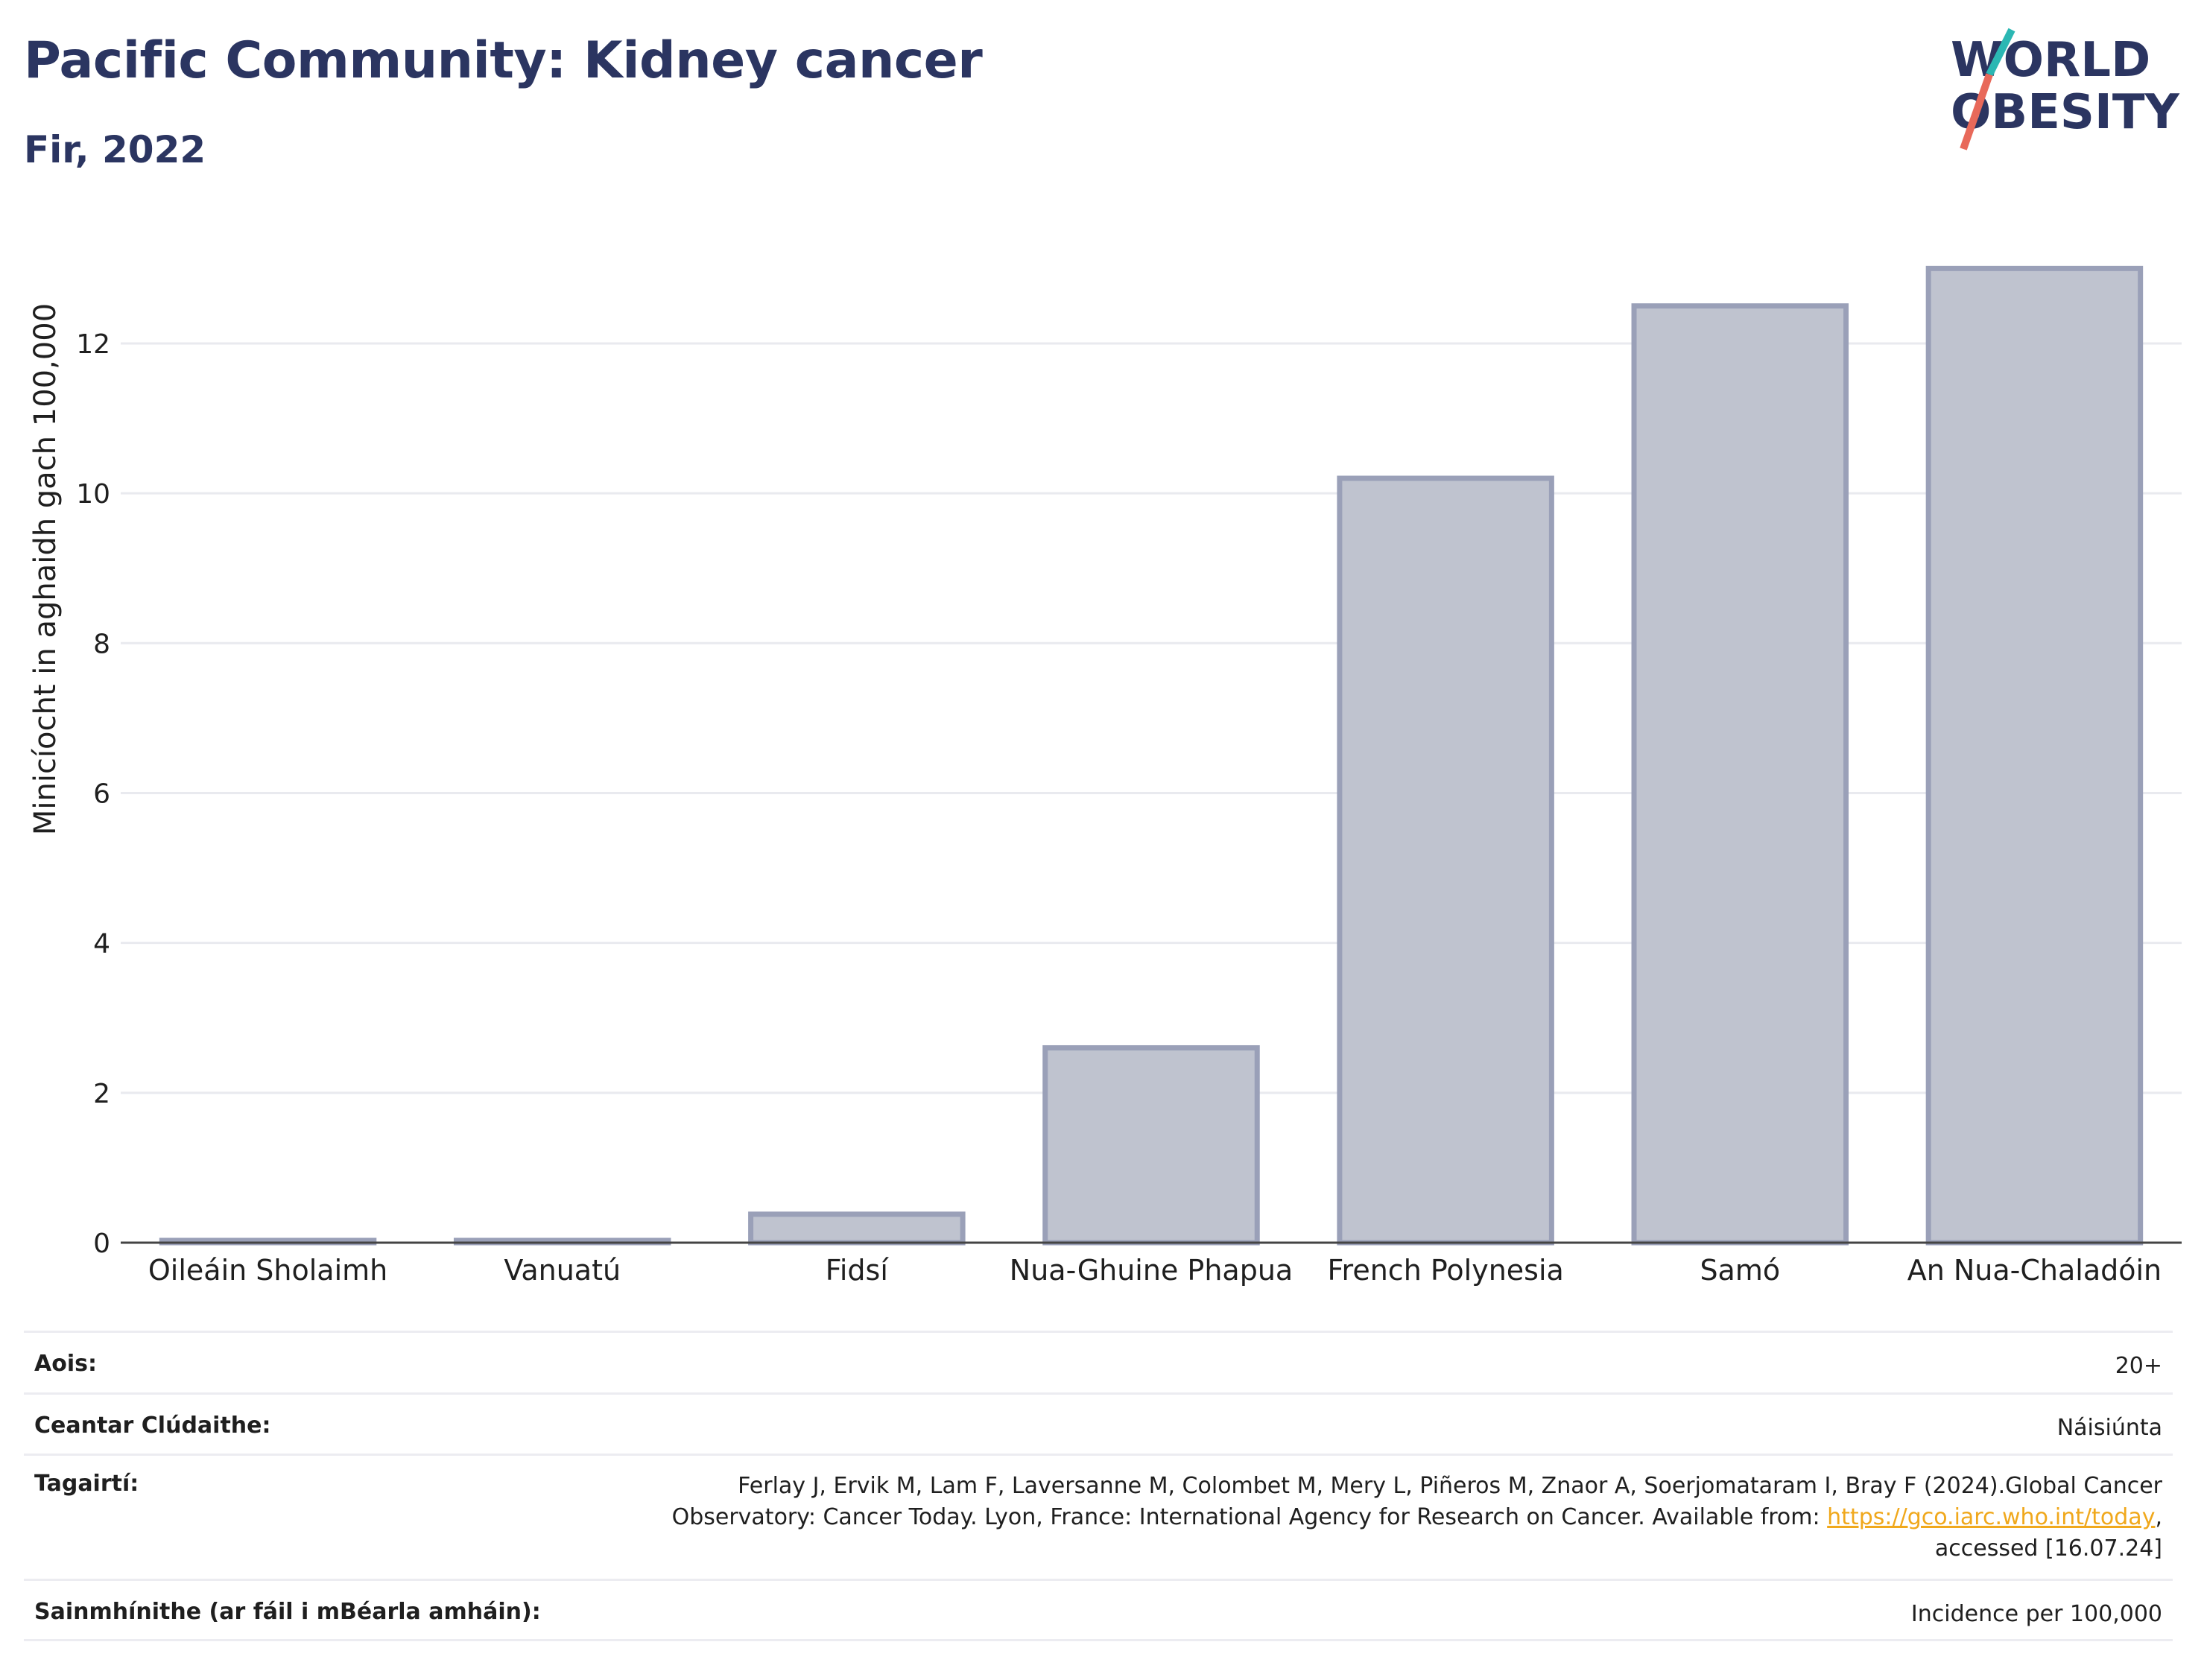 Image resolution: width=2204 pixels, height=1680 pixels. I want to click on y-tick-labels: 0 2 4 6 8 10 12, so click(93, 794).